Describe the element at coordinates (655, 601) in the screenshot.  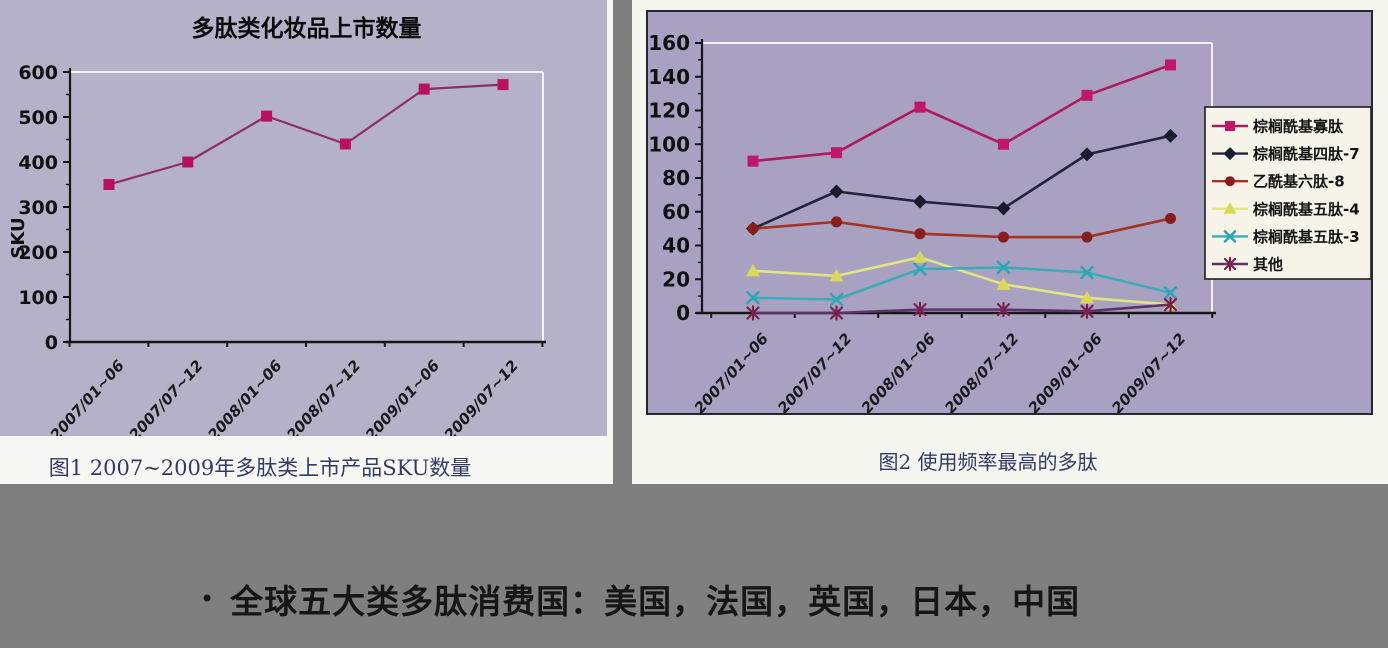
I see `bullet-note-text: 全球五大类多肽消费国：美国，法国，英国，日本，中国` at that location.